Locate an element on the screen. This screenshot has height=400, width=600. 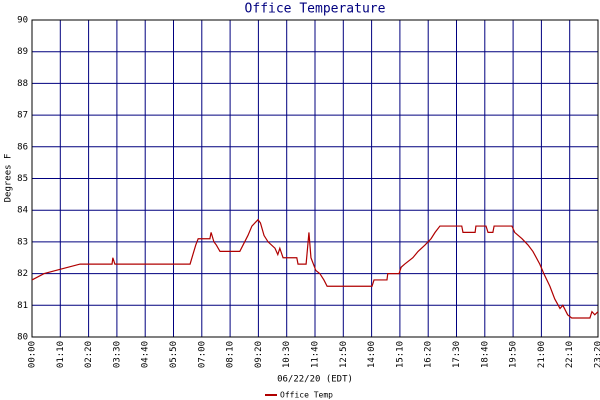
x-tick-label: 05:50 is located at coordinates (174, 354).